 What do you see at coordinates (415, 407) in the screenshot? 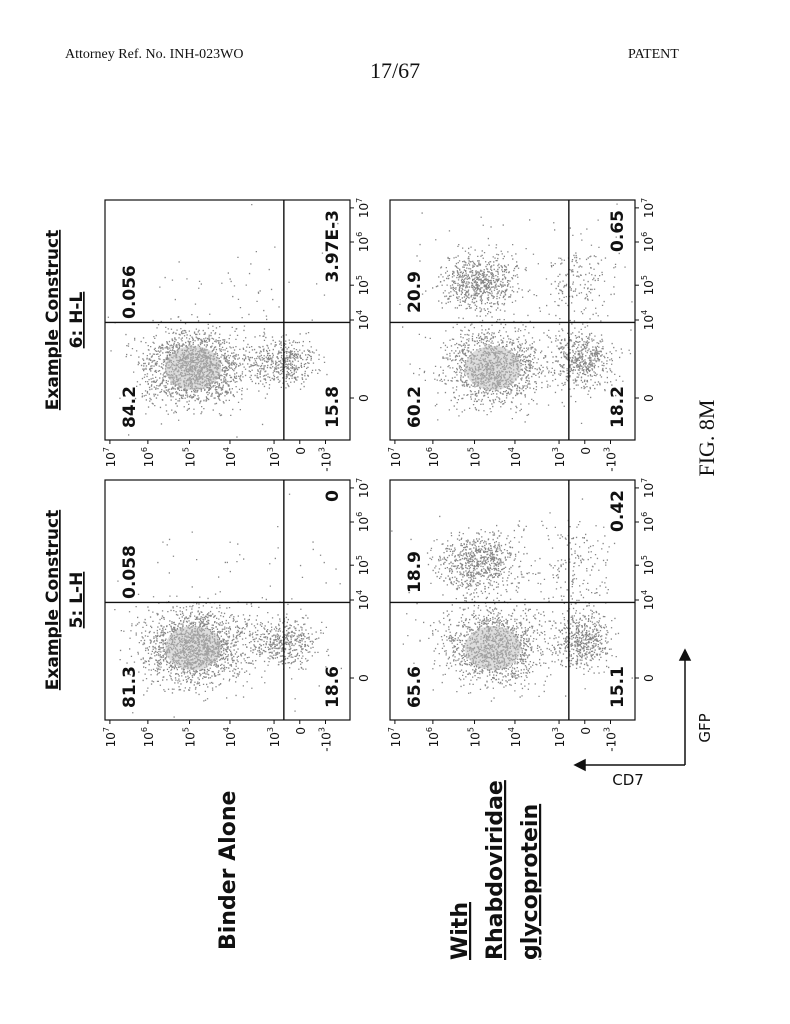
I see `quadrant-value: 60.2` at bounding box center [415, 407].